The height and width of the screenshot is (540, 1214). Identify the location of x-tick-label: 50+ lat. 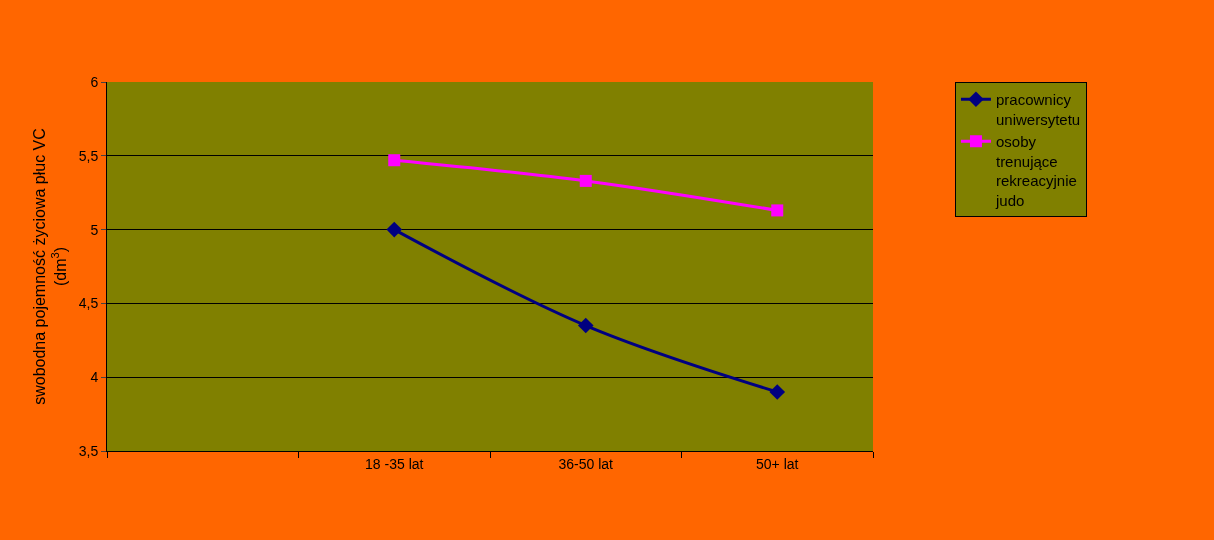
(777, 463).